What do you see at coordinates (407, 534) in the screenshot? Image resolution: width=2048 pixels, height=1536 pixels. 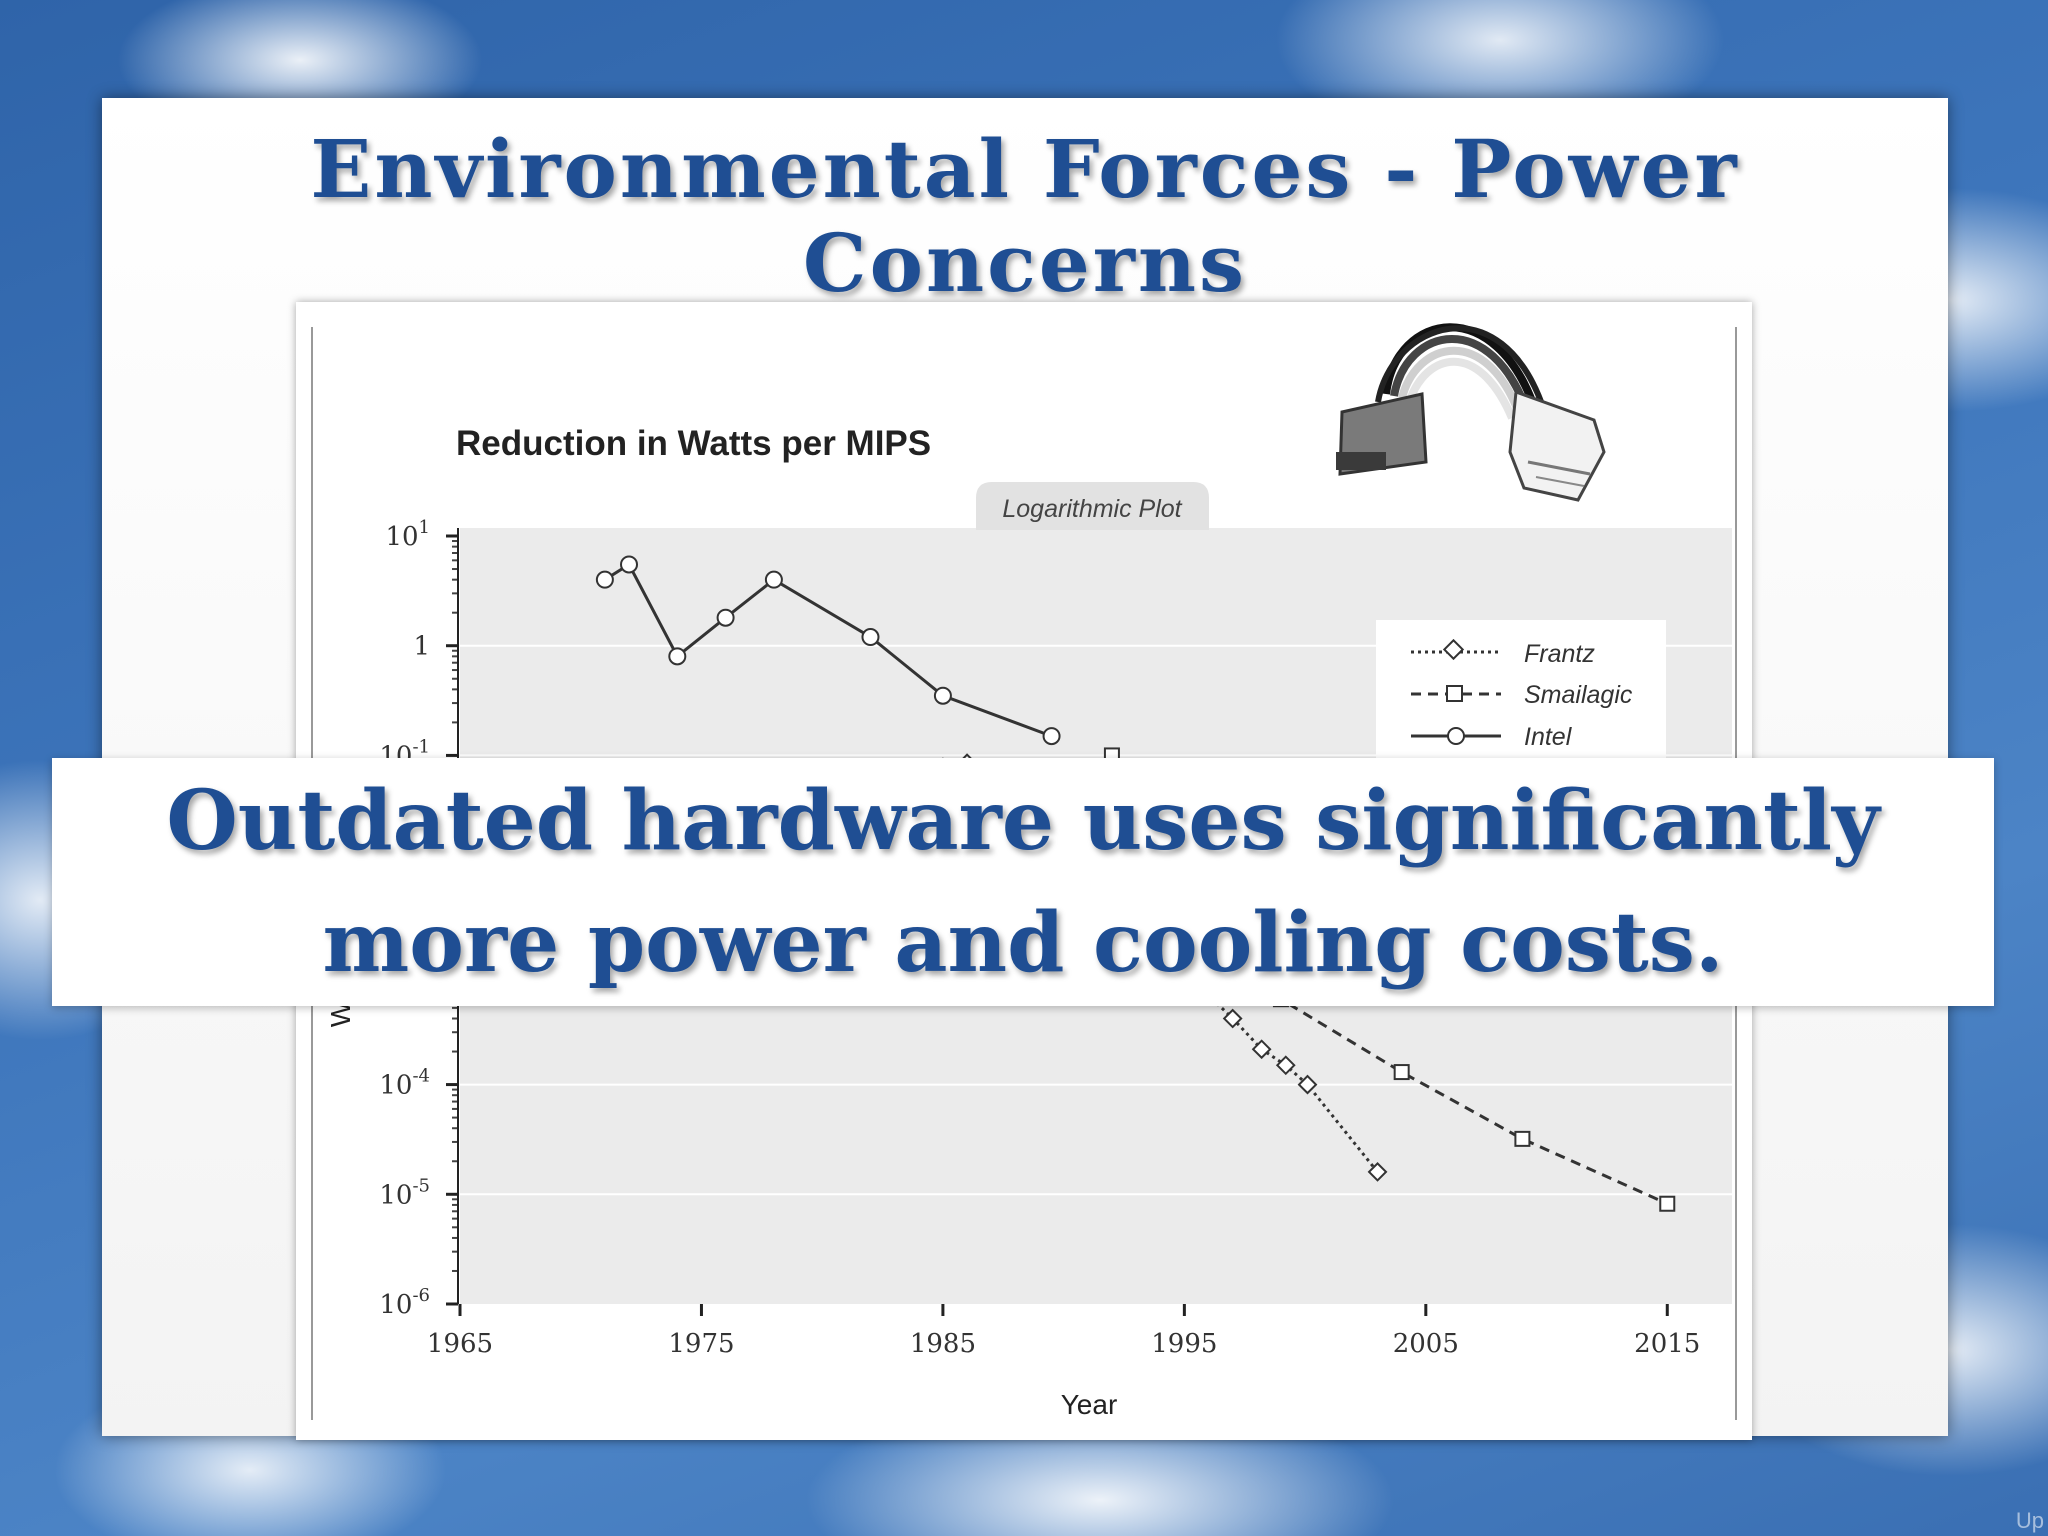 I see `y-tick-label: 10¹` at bounding box center [407, 534].